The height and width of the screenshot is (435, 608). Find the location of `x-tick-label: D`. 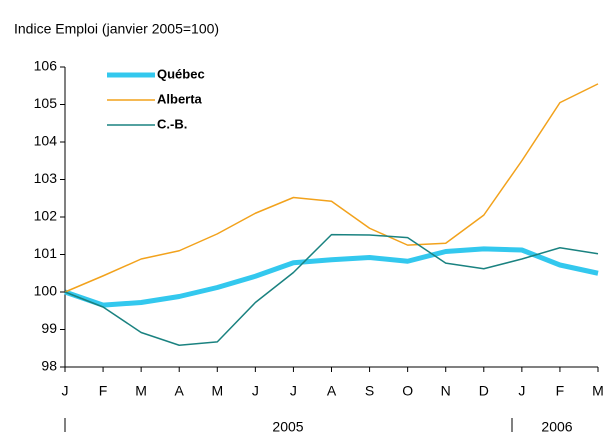

x-tick-label: D is located at coordinates (484, 391).